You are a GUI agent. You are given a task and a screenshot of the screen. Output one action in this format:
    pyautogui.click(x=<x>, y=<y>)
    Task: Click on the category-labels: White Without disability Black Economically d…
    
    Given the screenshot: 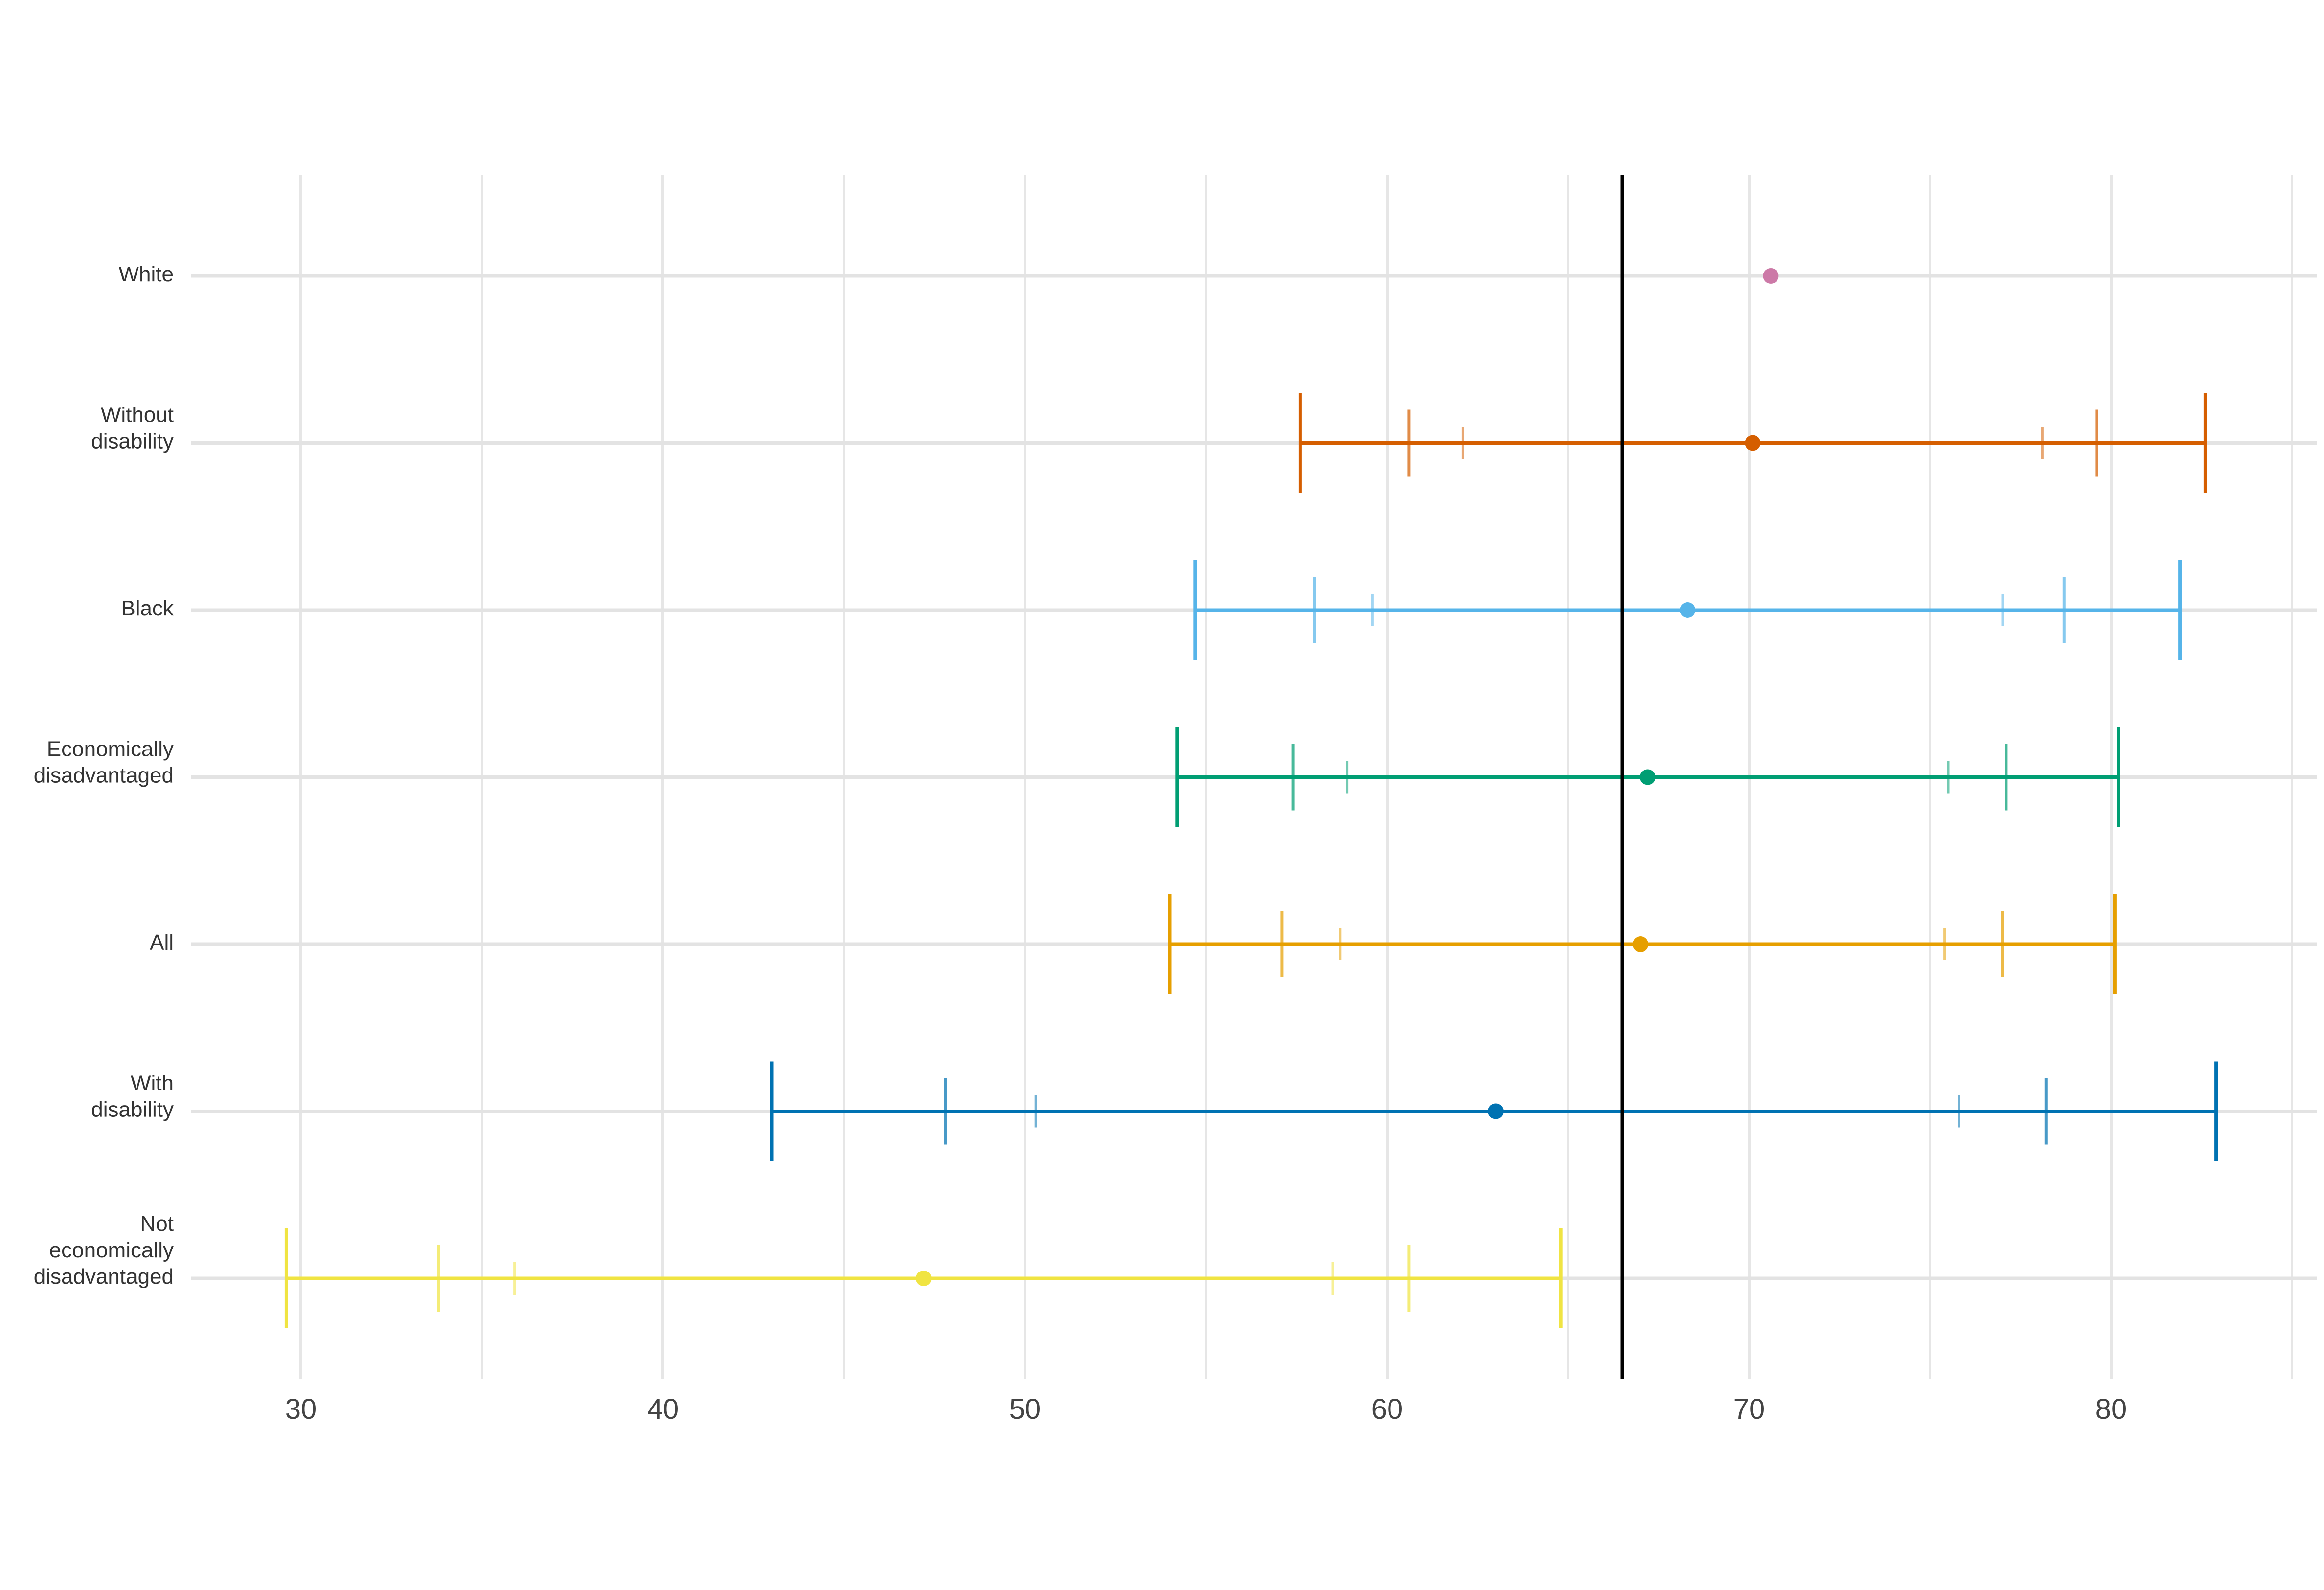 What is the action you would take?
    pyautogui.click(x=104, y=776)
    